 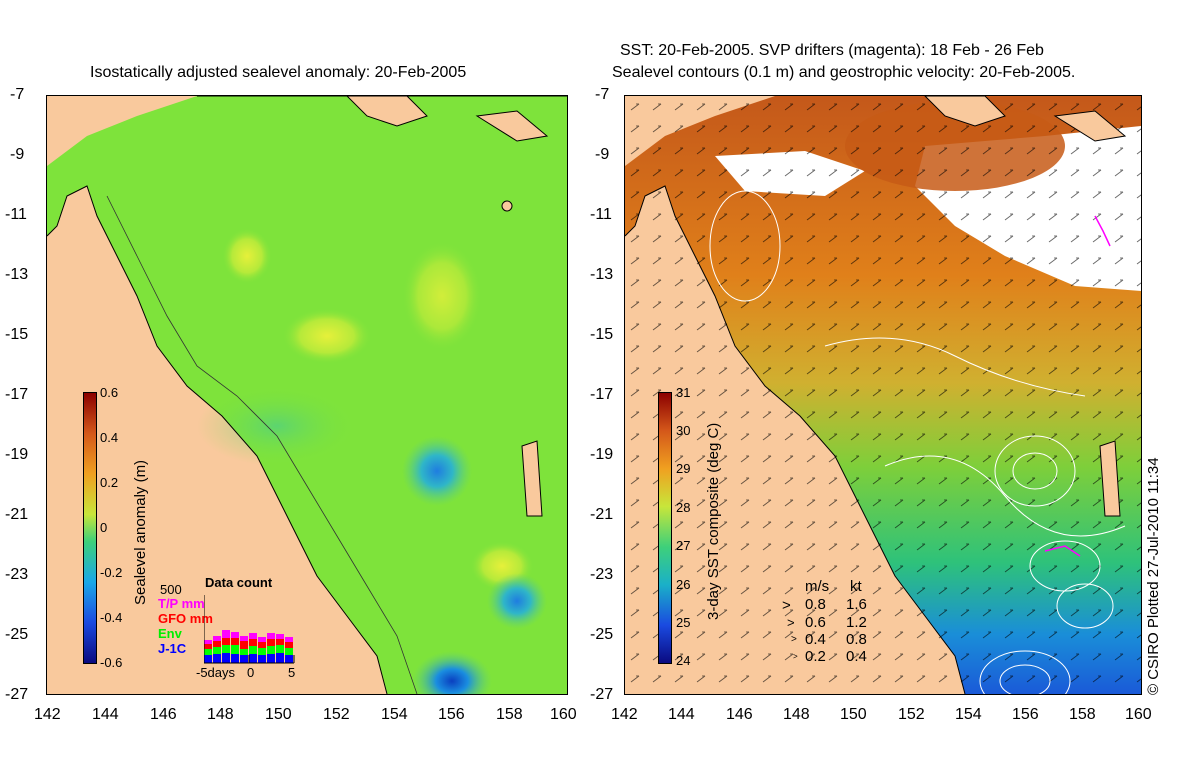 What do you see at coordinates (17, 694) in the screenshot?
I see `left-lat-tick: -27` at bounding box center [17, 694].